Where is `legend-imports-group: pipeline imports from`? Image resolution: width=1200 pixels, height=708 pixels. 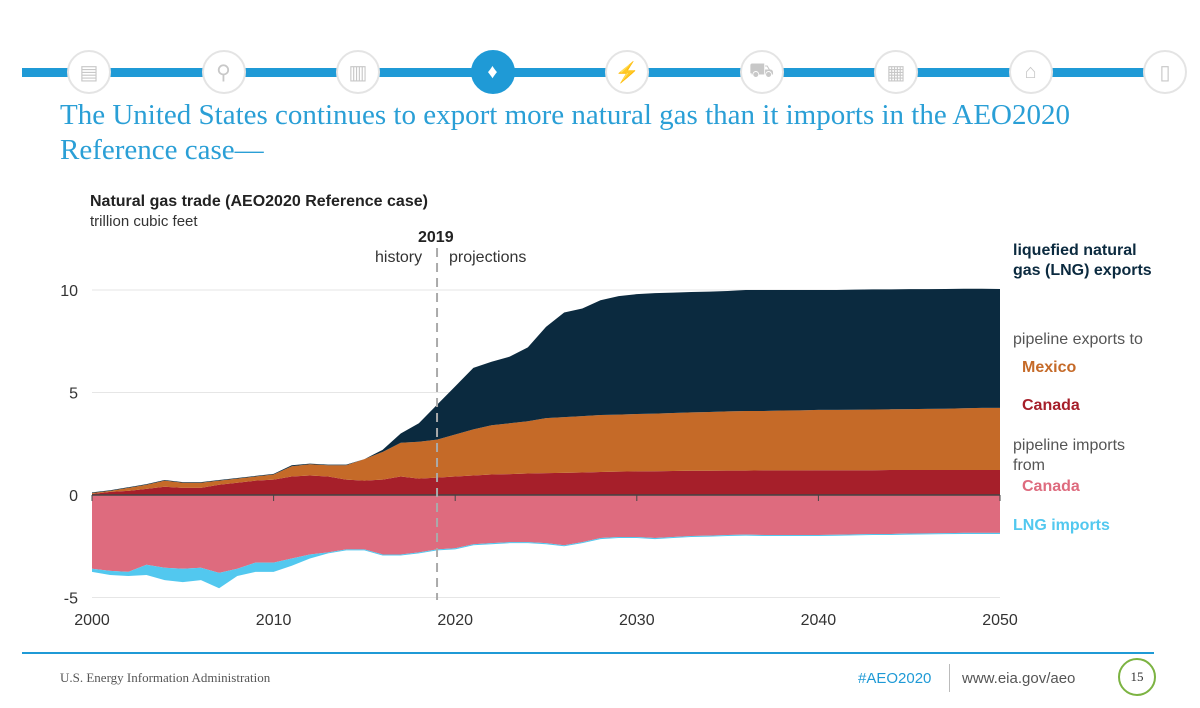 legend-imports-group: pipeline imports from is located at coordinates (1069, 455).